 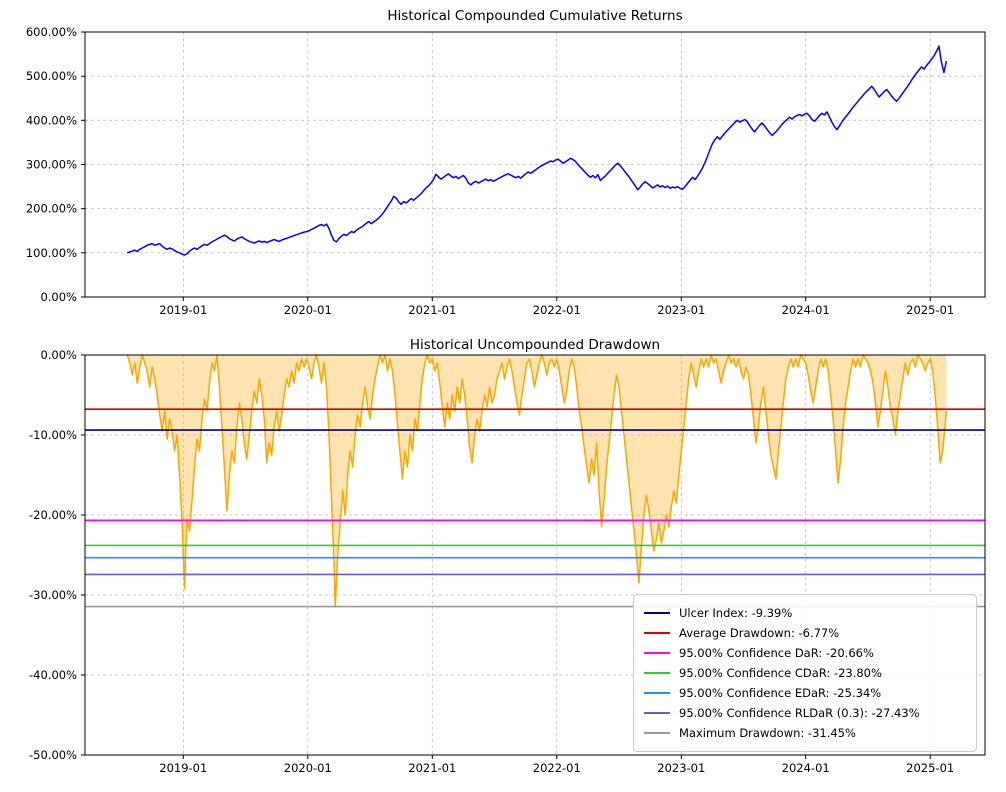 What do you see at coordinates (759, 633) in the screenshot?
I see `average-drawdown-legend-label: Average Drawdown: -6.77%` at bounding box center [759, 633].